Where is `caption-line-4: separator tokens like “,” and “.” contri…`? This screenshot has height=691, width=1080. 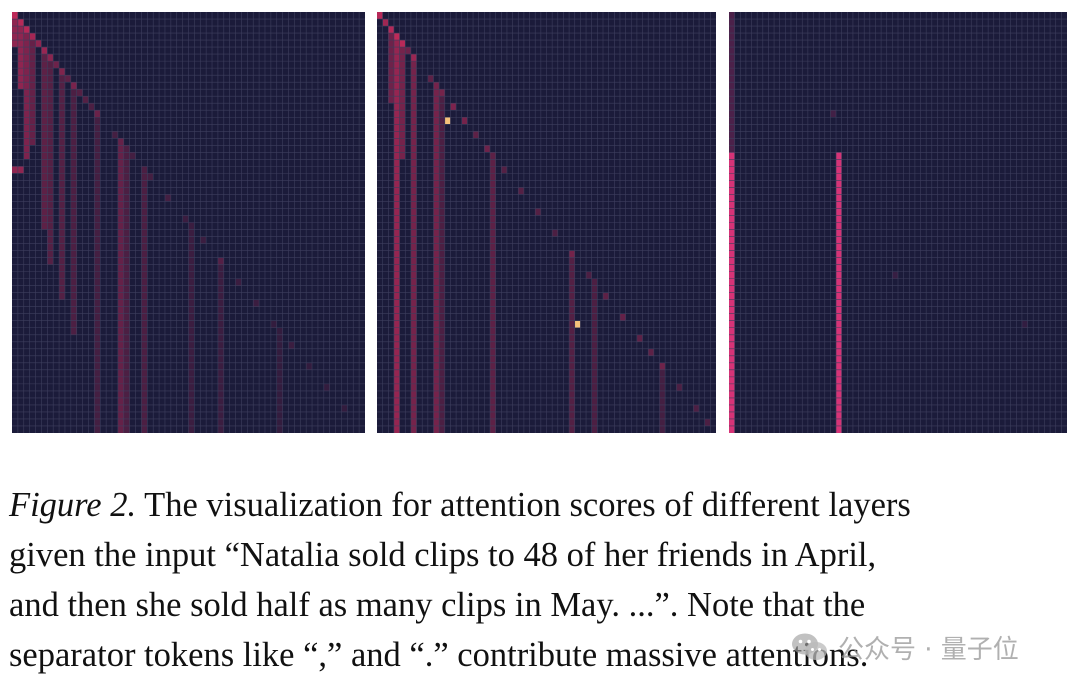
caption-line-4: separator tokens like “,” and “.” contri… is located at coordinates (439, 655).